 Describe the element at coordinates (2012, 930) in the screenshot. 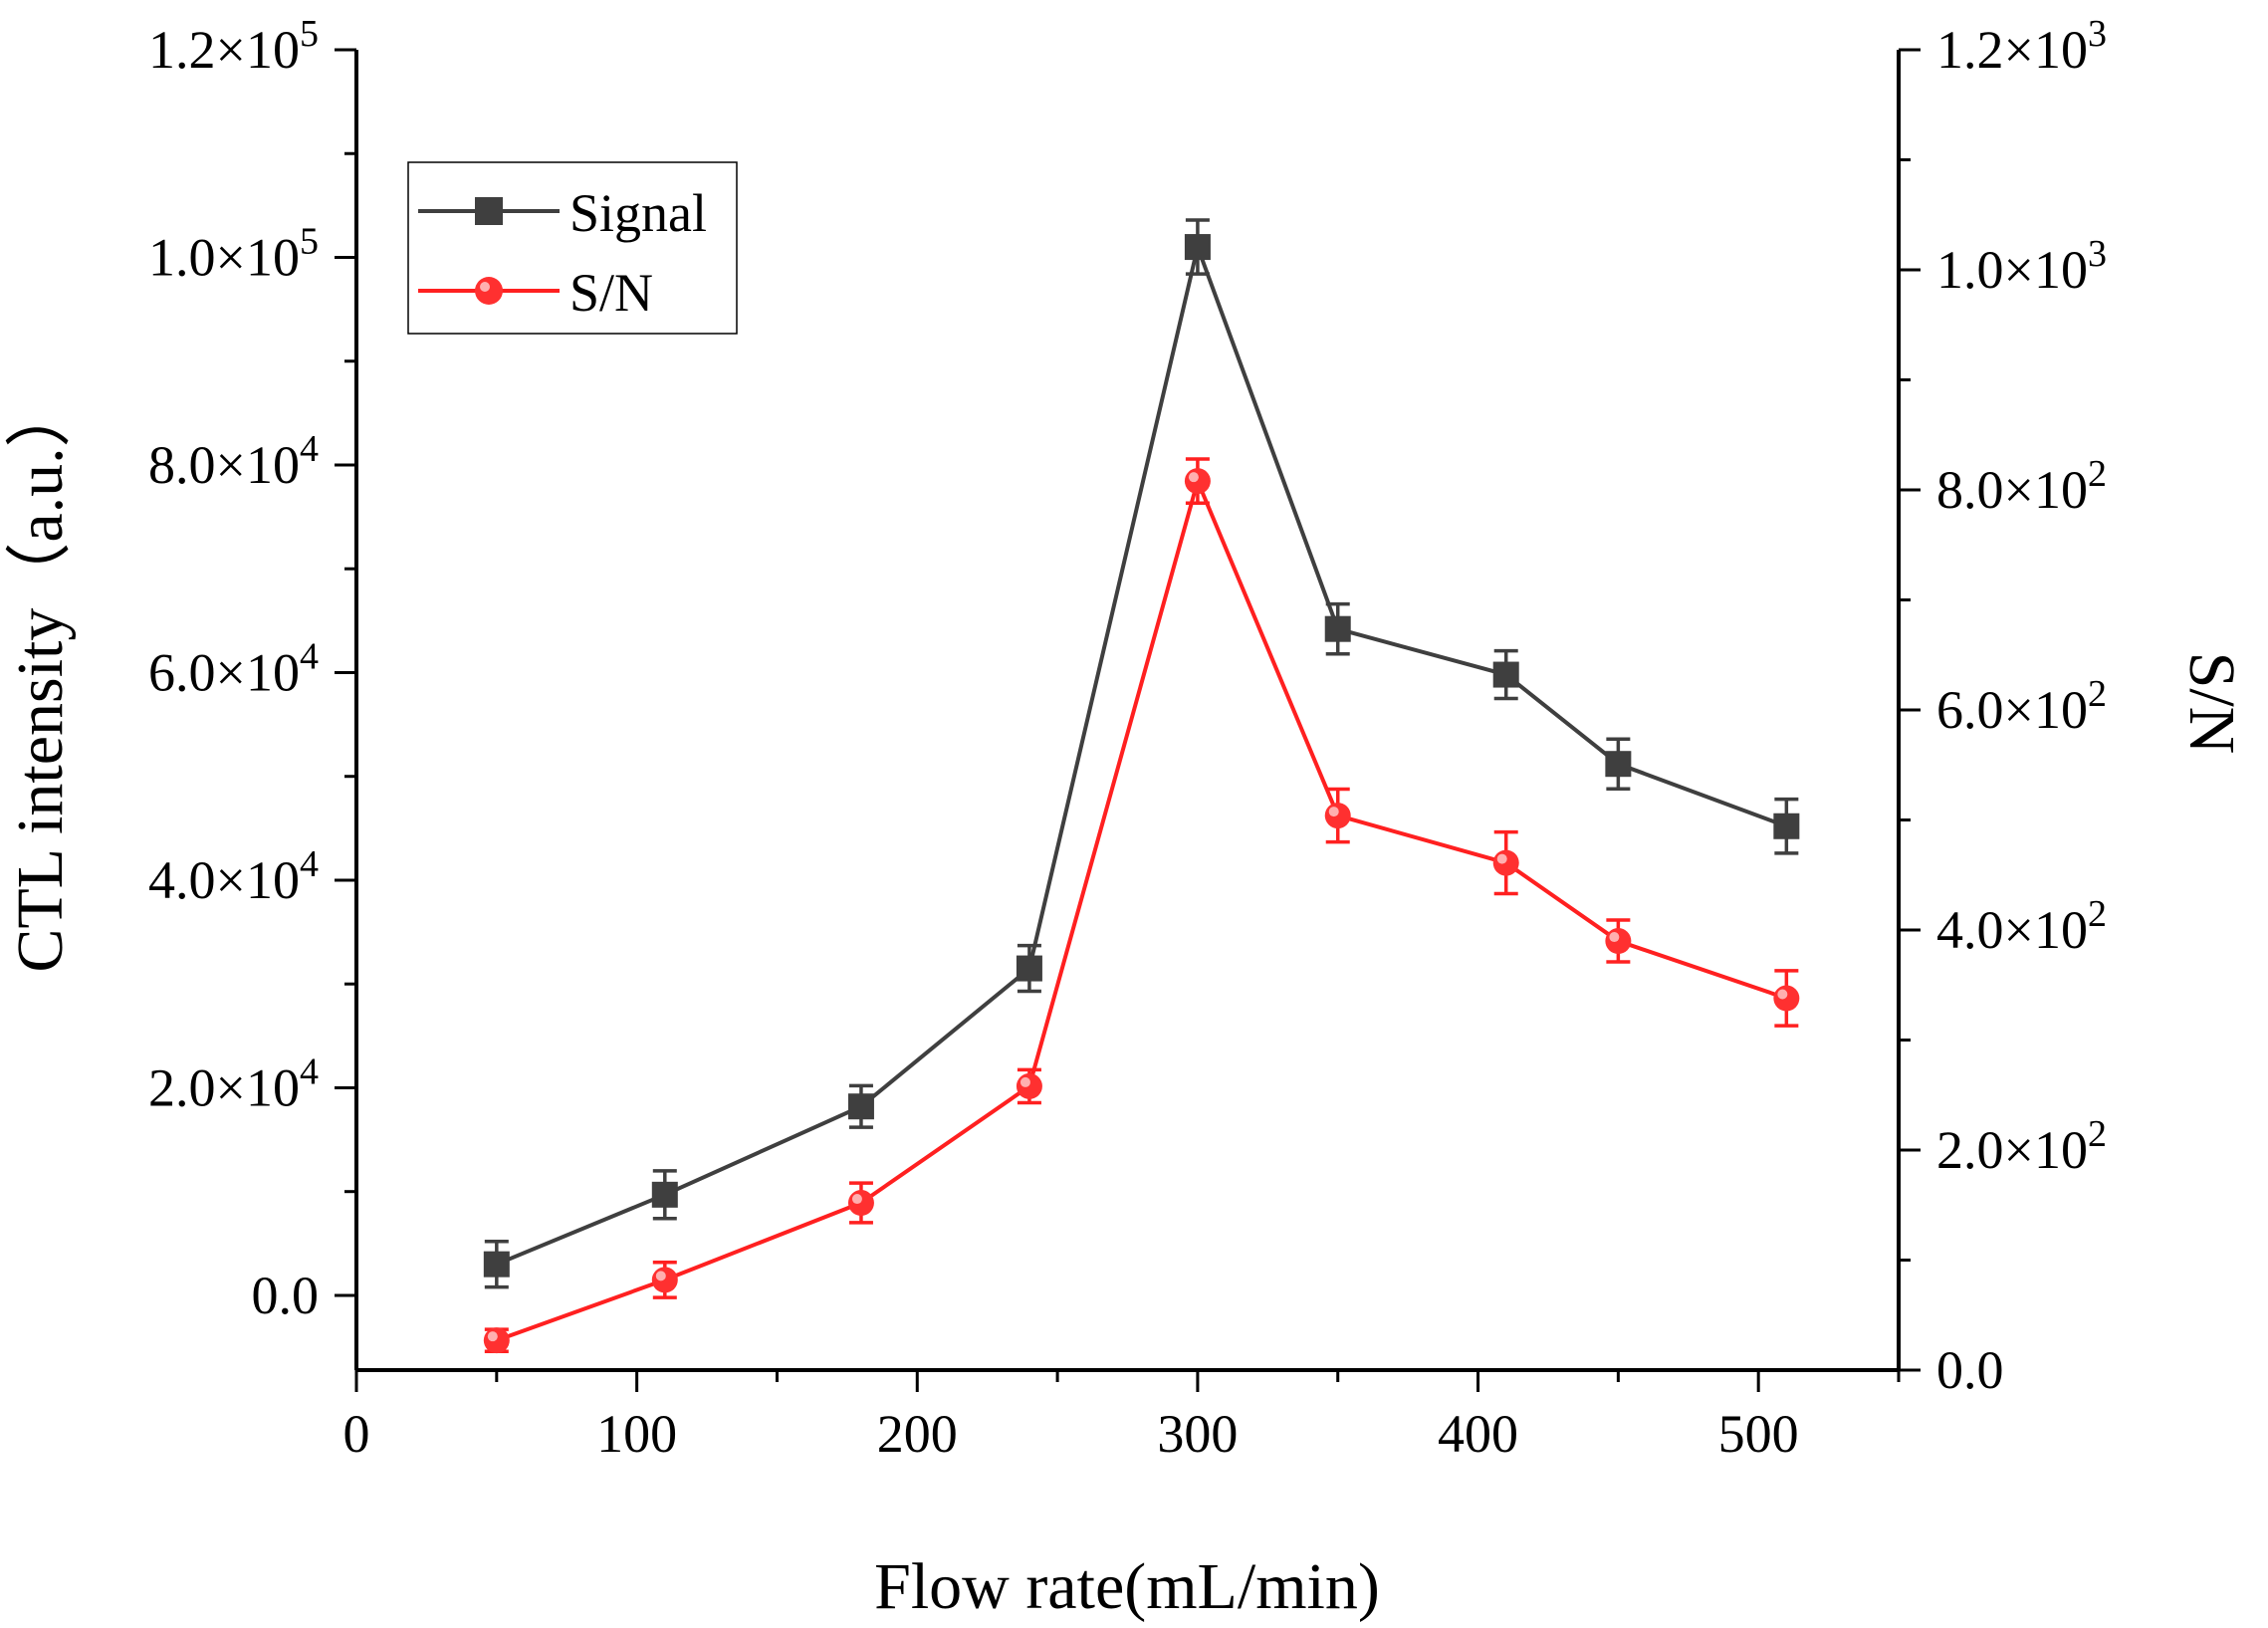

I see `y2-tick-mantissa: 4.0×10` at that location.